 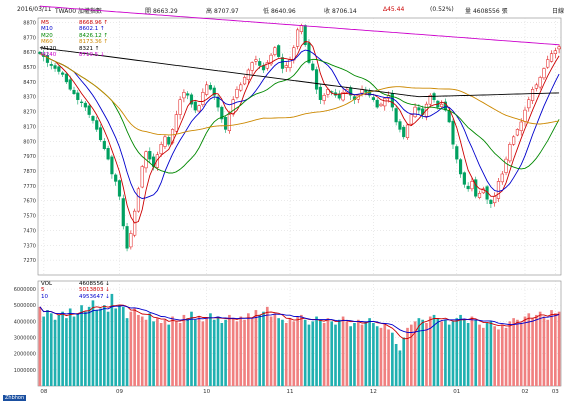 I want to click on ma-legend-value: 8719.5 ↓, so click(x=92, y=55).